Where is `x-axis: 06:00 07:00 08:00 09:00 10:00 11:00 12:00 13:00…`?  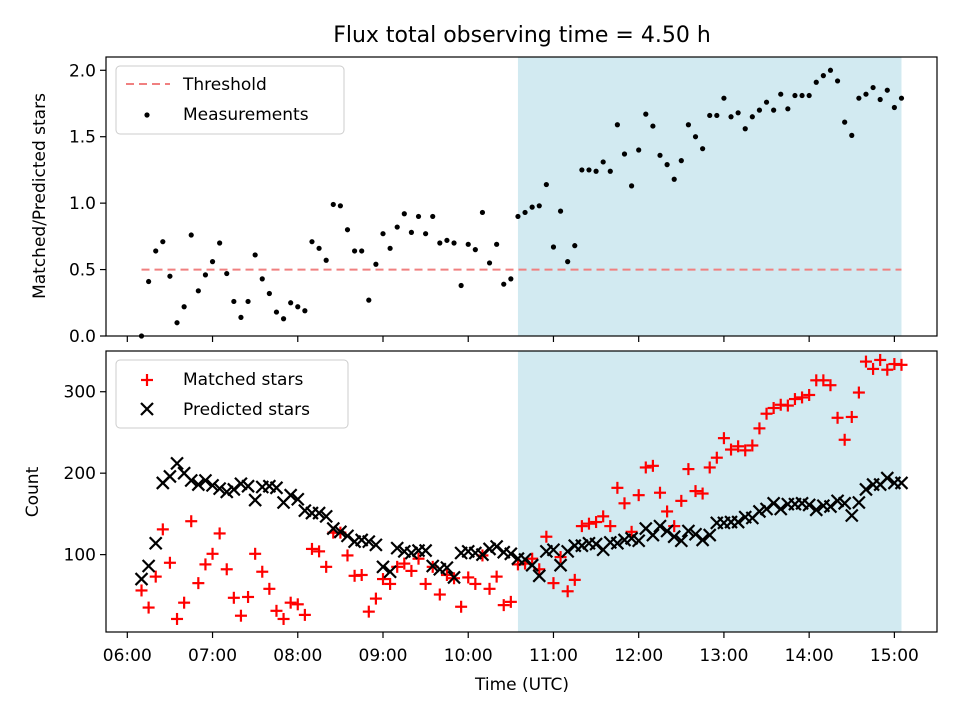
x-axis: 06:00 07:00 08:00 09:00 10:00 11:00 12:00 13:00… is located at coordinates (511, 649).